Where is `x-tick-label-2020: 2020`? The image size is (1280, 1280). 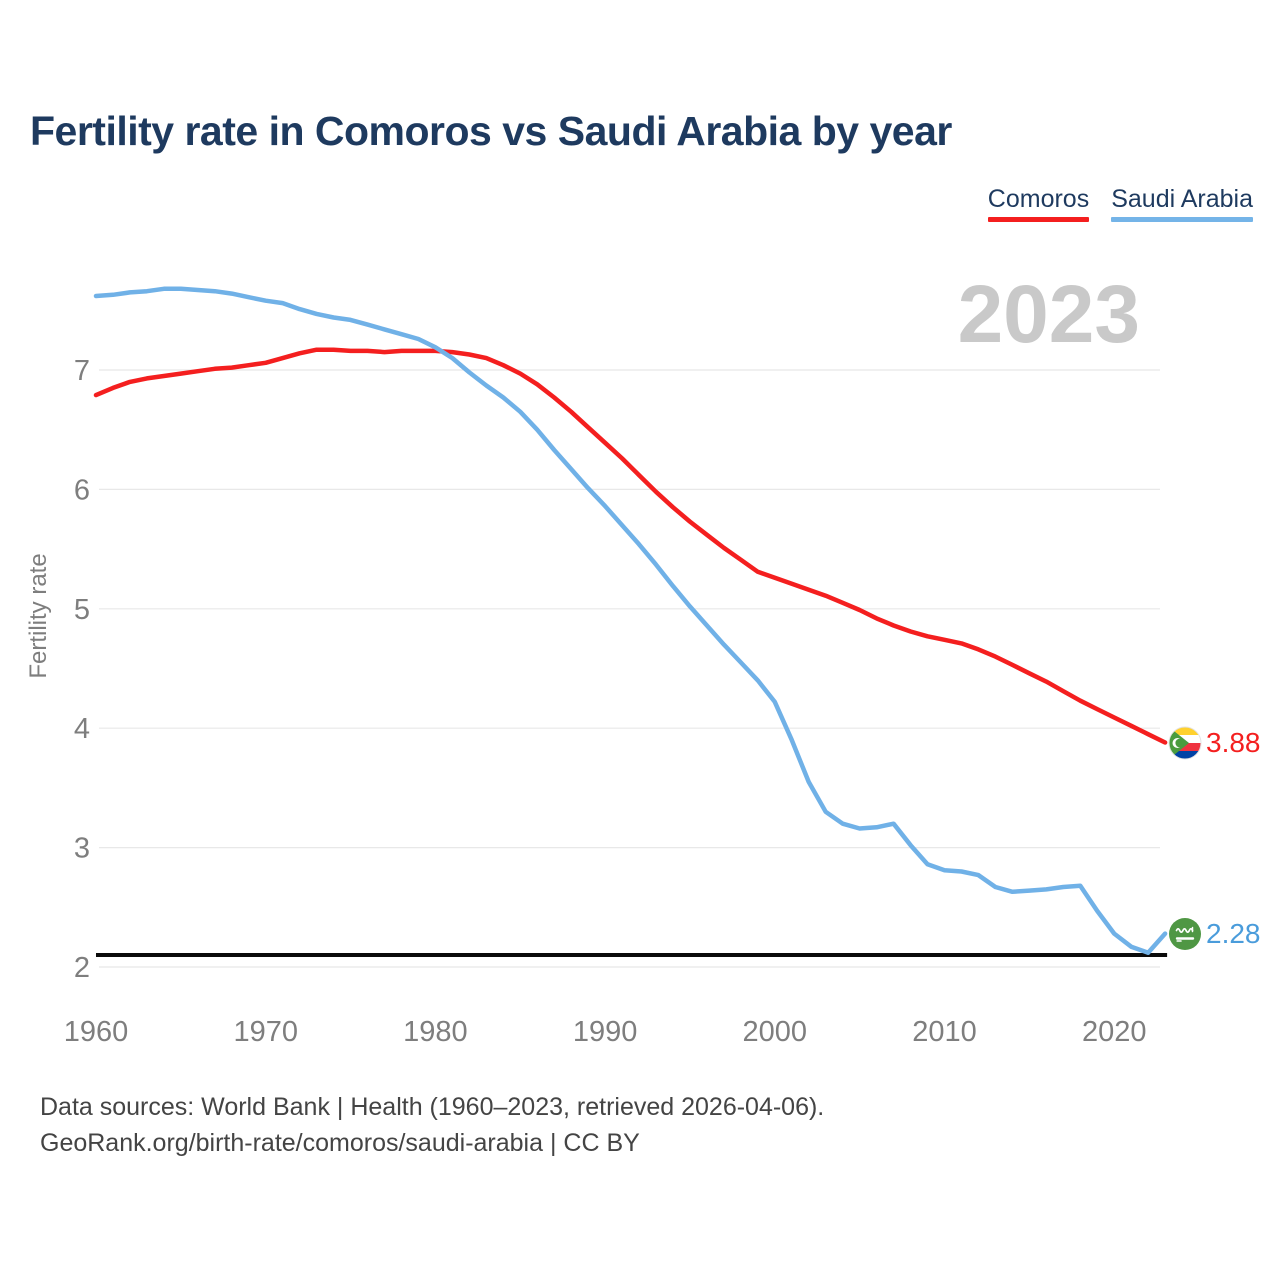
x-tick-label-2020: 2020 is located at coordinates (1114, 1032).